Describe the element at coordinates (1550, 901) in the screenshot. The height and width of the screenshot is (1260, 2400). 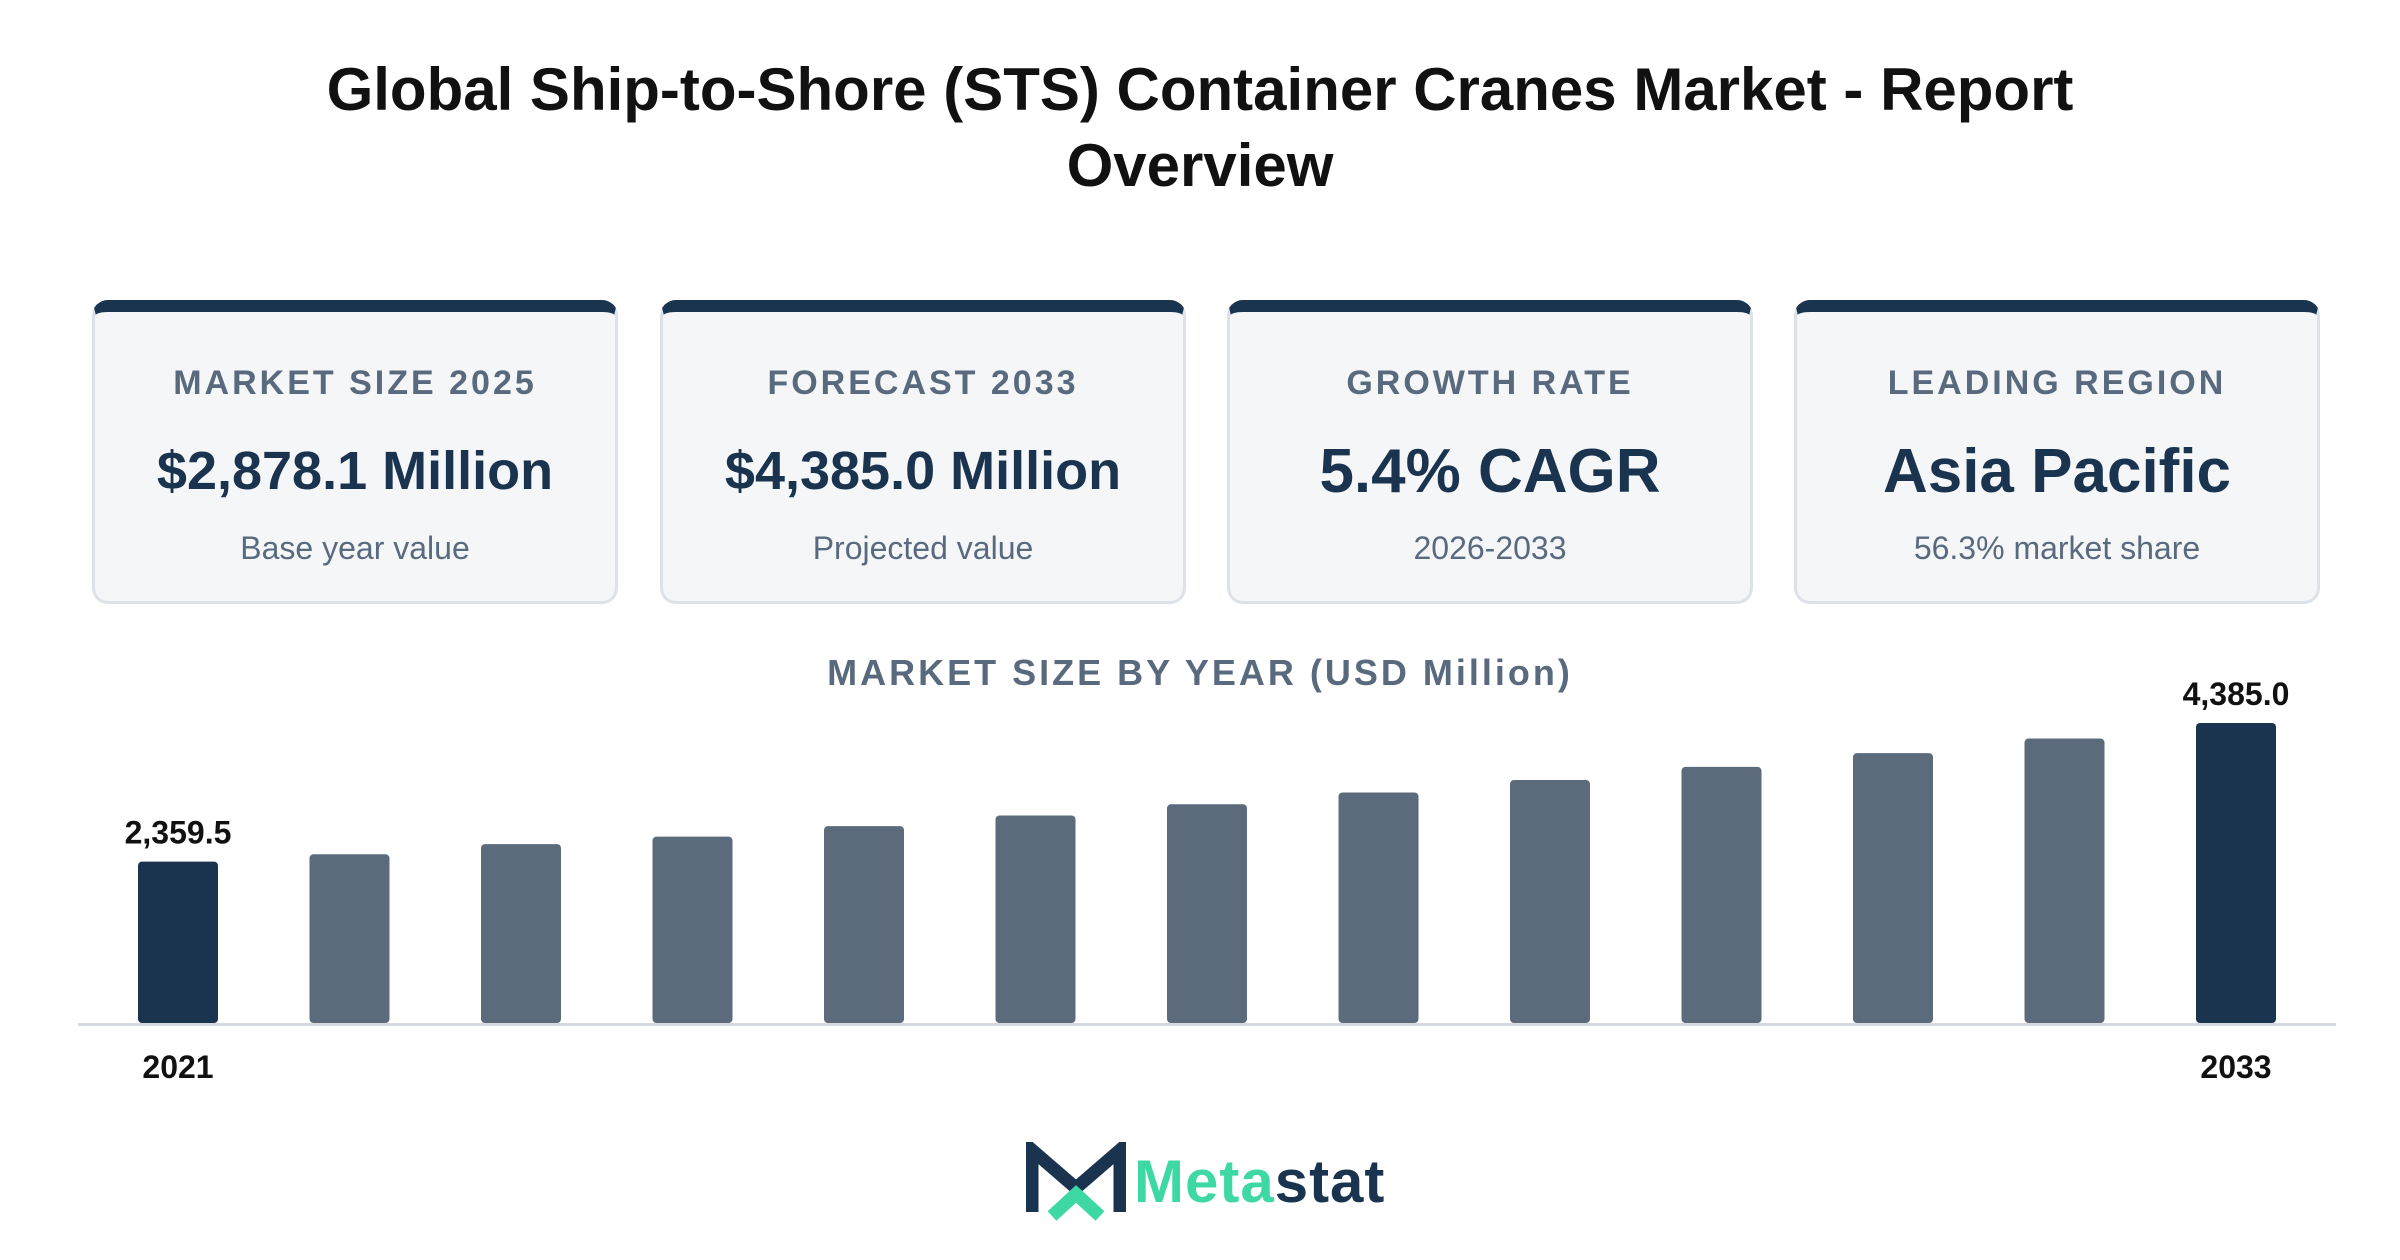
I see `bar-2029` at that location.